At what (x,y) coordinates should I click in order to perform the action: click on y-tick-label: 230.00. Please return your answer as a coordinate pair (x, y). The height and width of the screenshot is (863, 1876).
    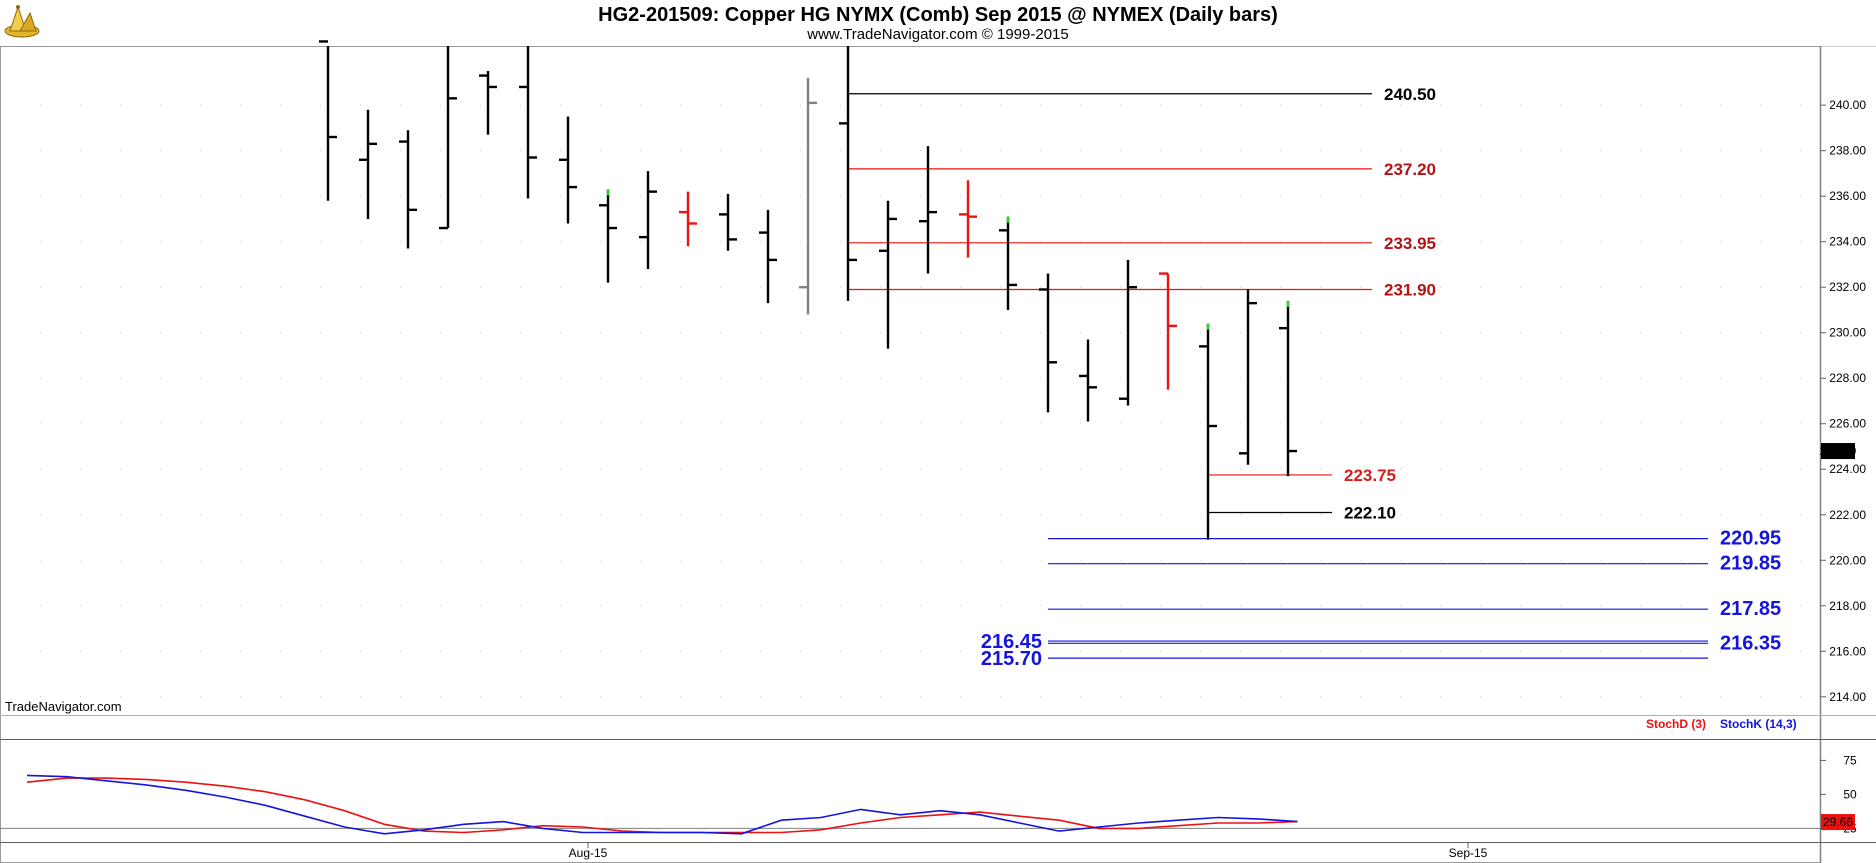
    Looking at the image, I should click on (1847, 333).